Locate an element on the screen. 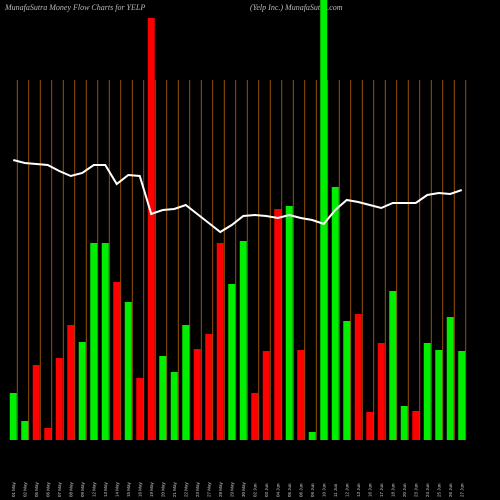  x-tick-label: 30 May is located at coordinates (243, 489).